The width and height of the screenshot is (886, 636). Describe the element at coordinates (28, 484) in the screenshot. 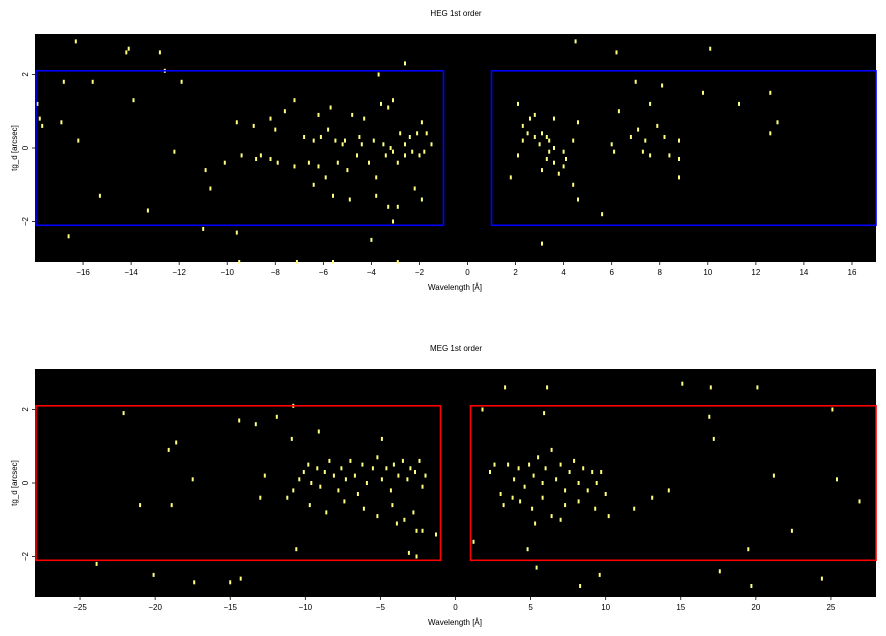

I see `meg-y-ticks: −2 0 2` at that location.